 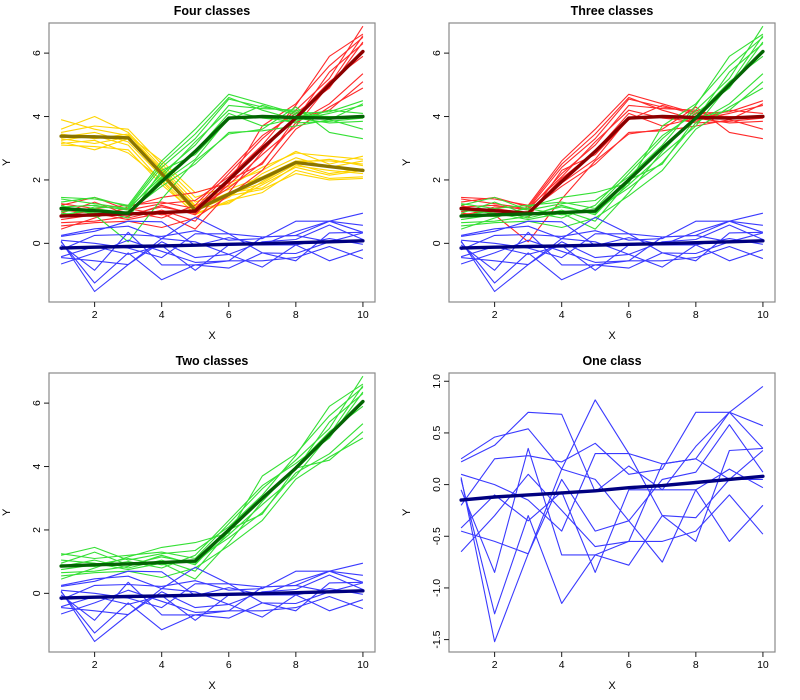 What do you see at coordinates (612, 11) in the screenshot?
I see `panel-title: Three classes` at bounding box center [612, 11].